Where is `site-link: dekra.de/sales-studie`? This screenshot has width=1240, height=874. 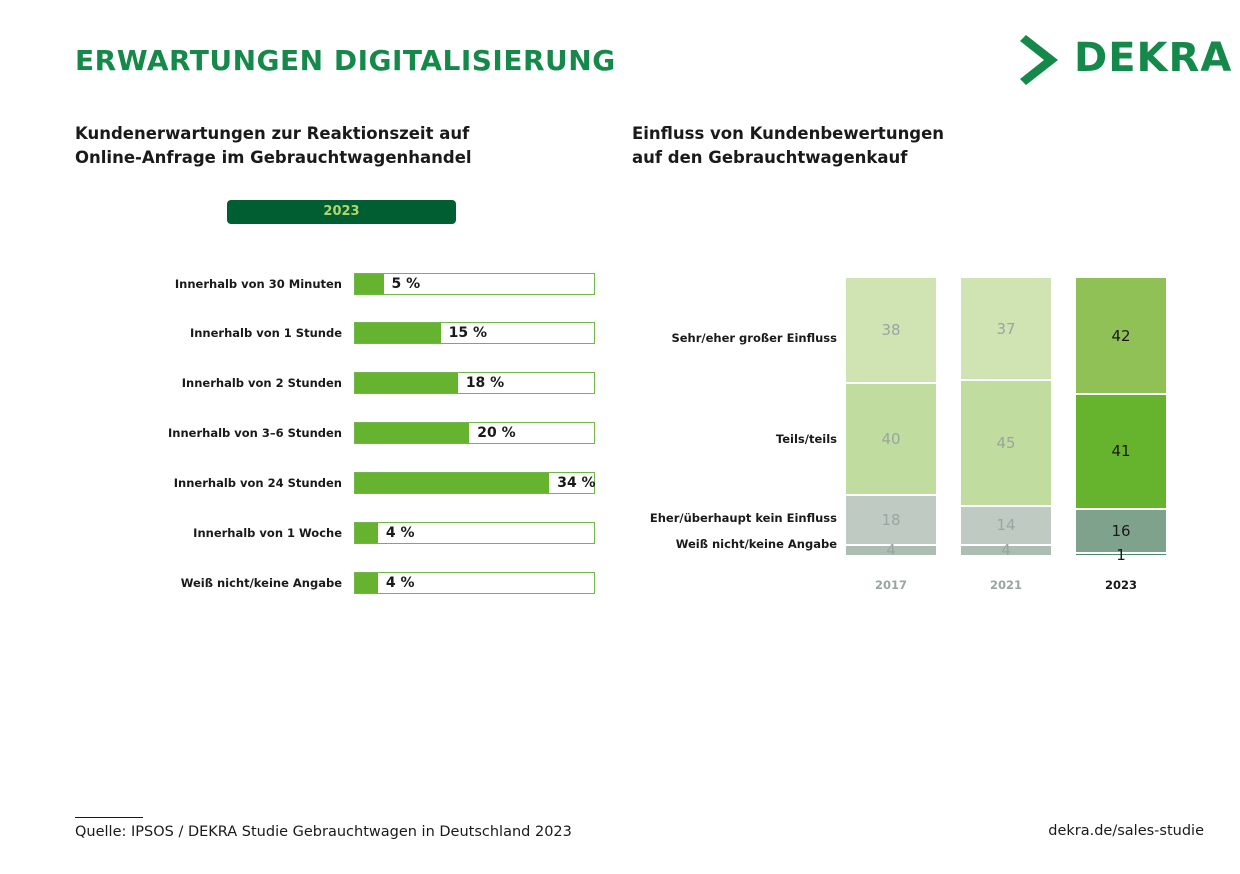
site-link: dekra.de/sales-studie is located at coordinates (1126, 831).